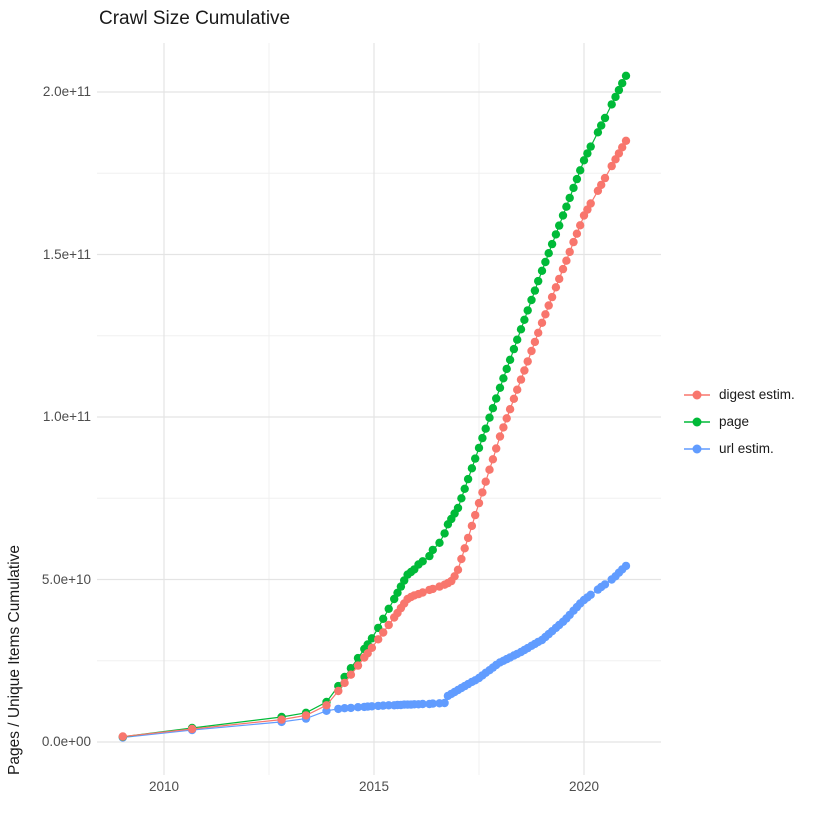 The height and width of the screenshot is (827, 826). What do you see at coordinates (66, 254) in the screenshot?
I see `y-tick-label: 1.5e+11` at bounding box center [66, 254].